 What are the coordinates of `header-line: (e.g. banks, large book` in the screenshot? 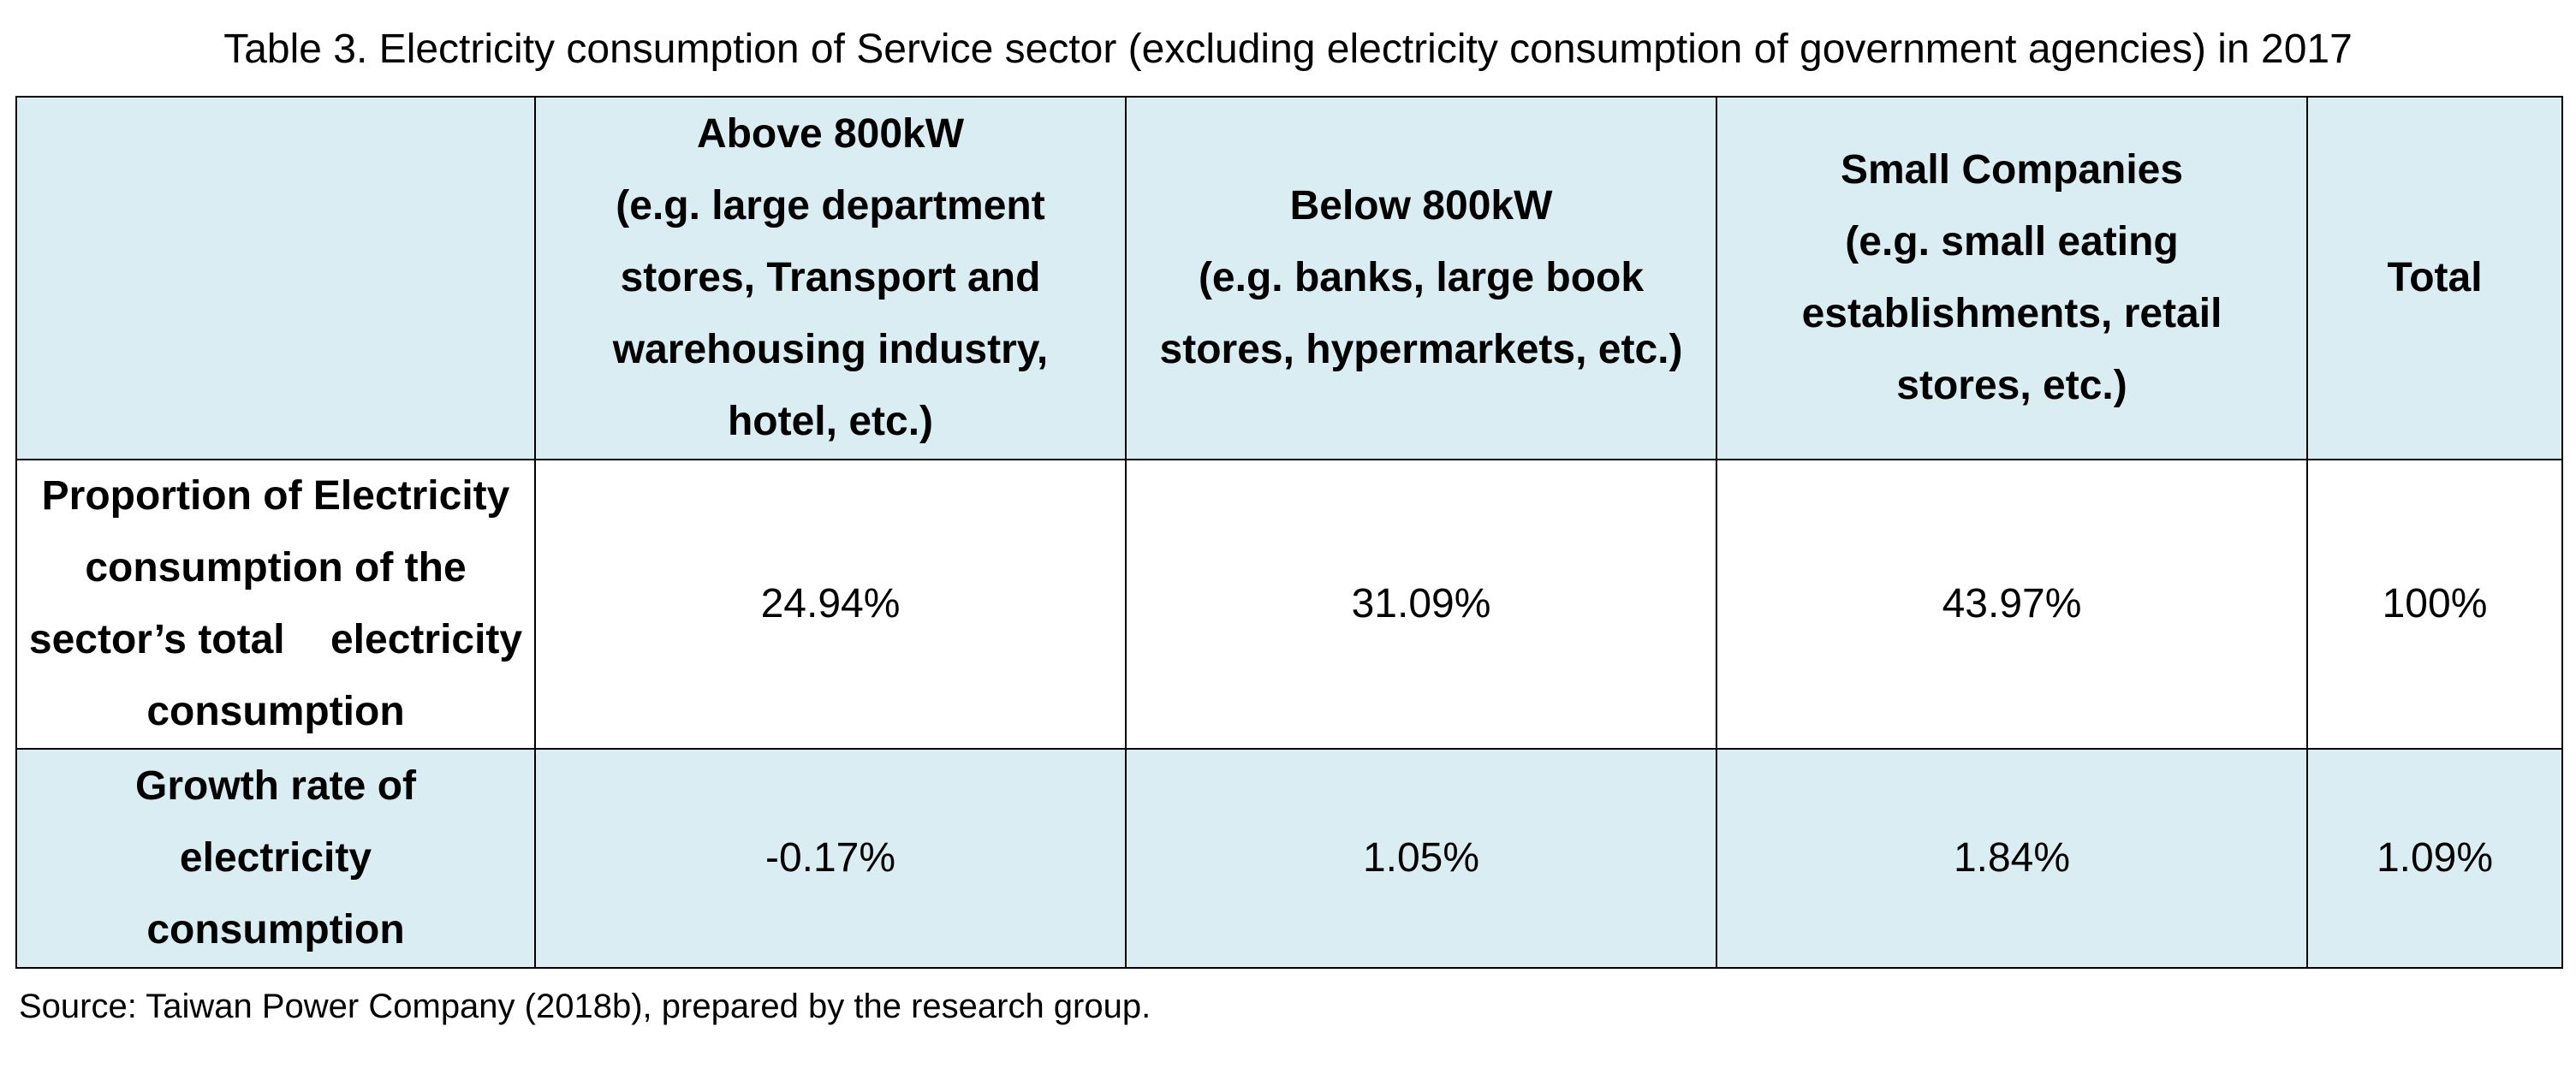 It's located at (1422, 277).